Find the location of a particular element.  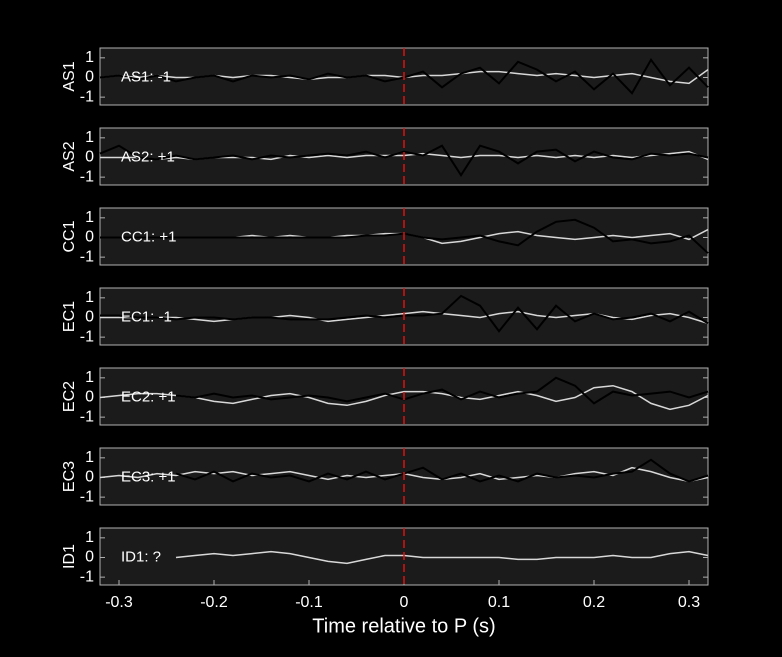

x-tick-label: -0.1 is located at coordinates (309, 602).